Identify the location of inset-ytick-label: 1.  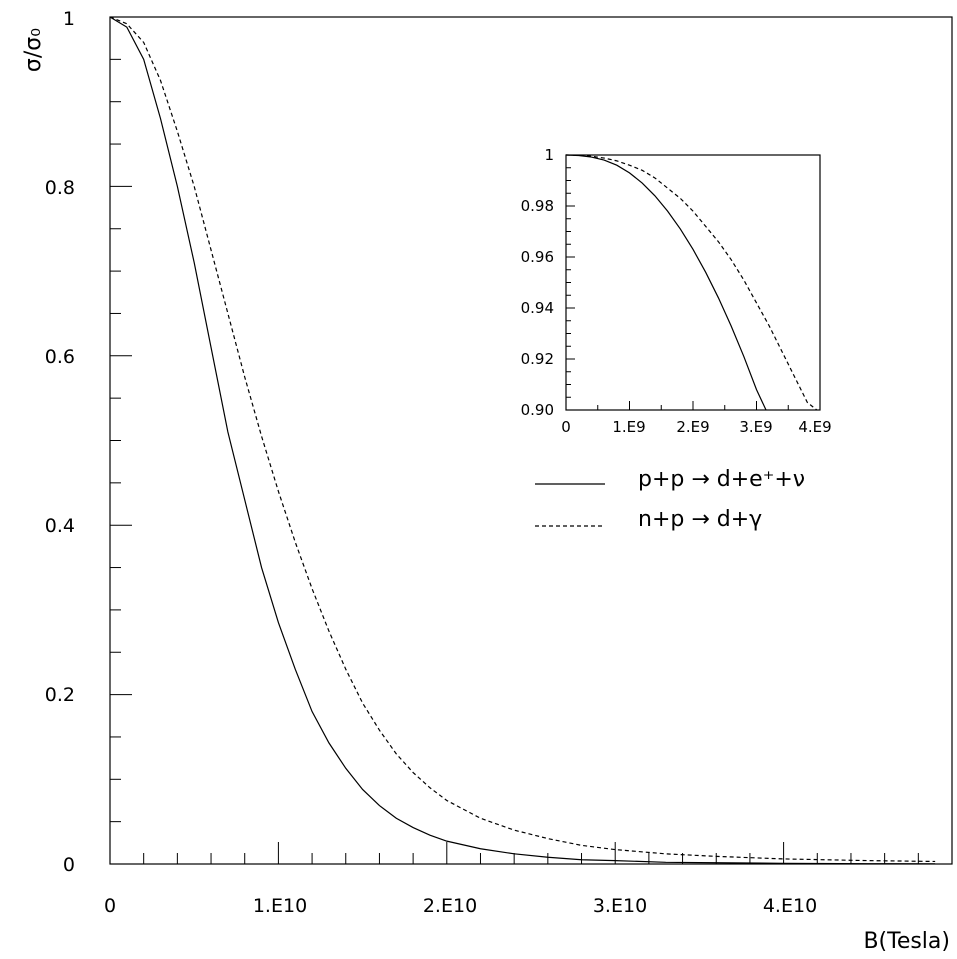
(549, 155).